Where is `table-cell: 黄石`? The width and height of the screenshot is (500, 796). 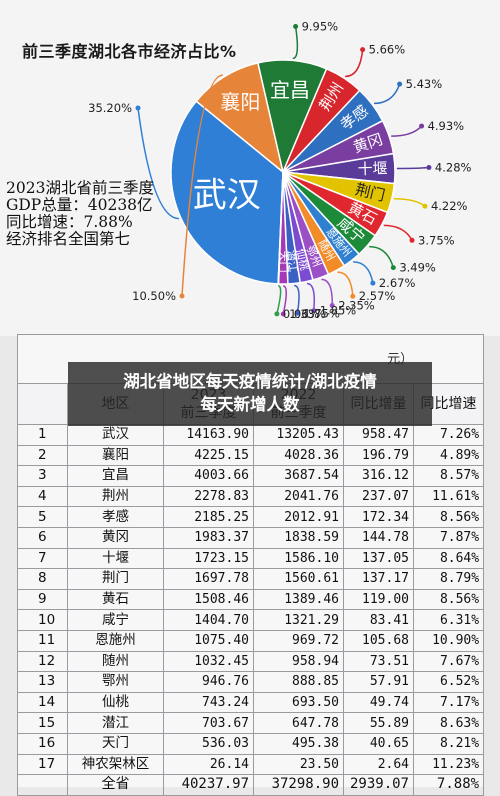
table-cell: 黄石 is located at coordinates (115, 599).